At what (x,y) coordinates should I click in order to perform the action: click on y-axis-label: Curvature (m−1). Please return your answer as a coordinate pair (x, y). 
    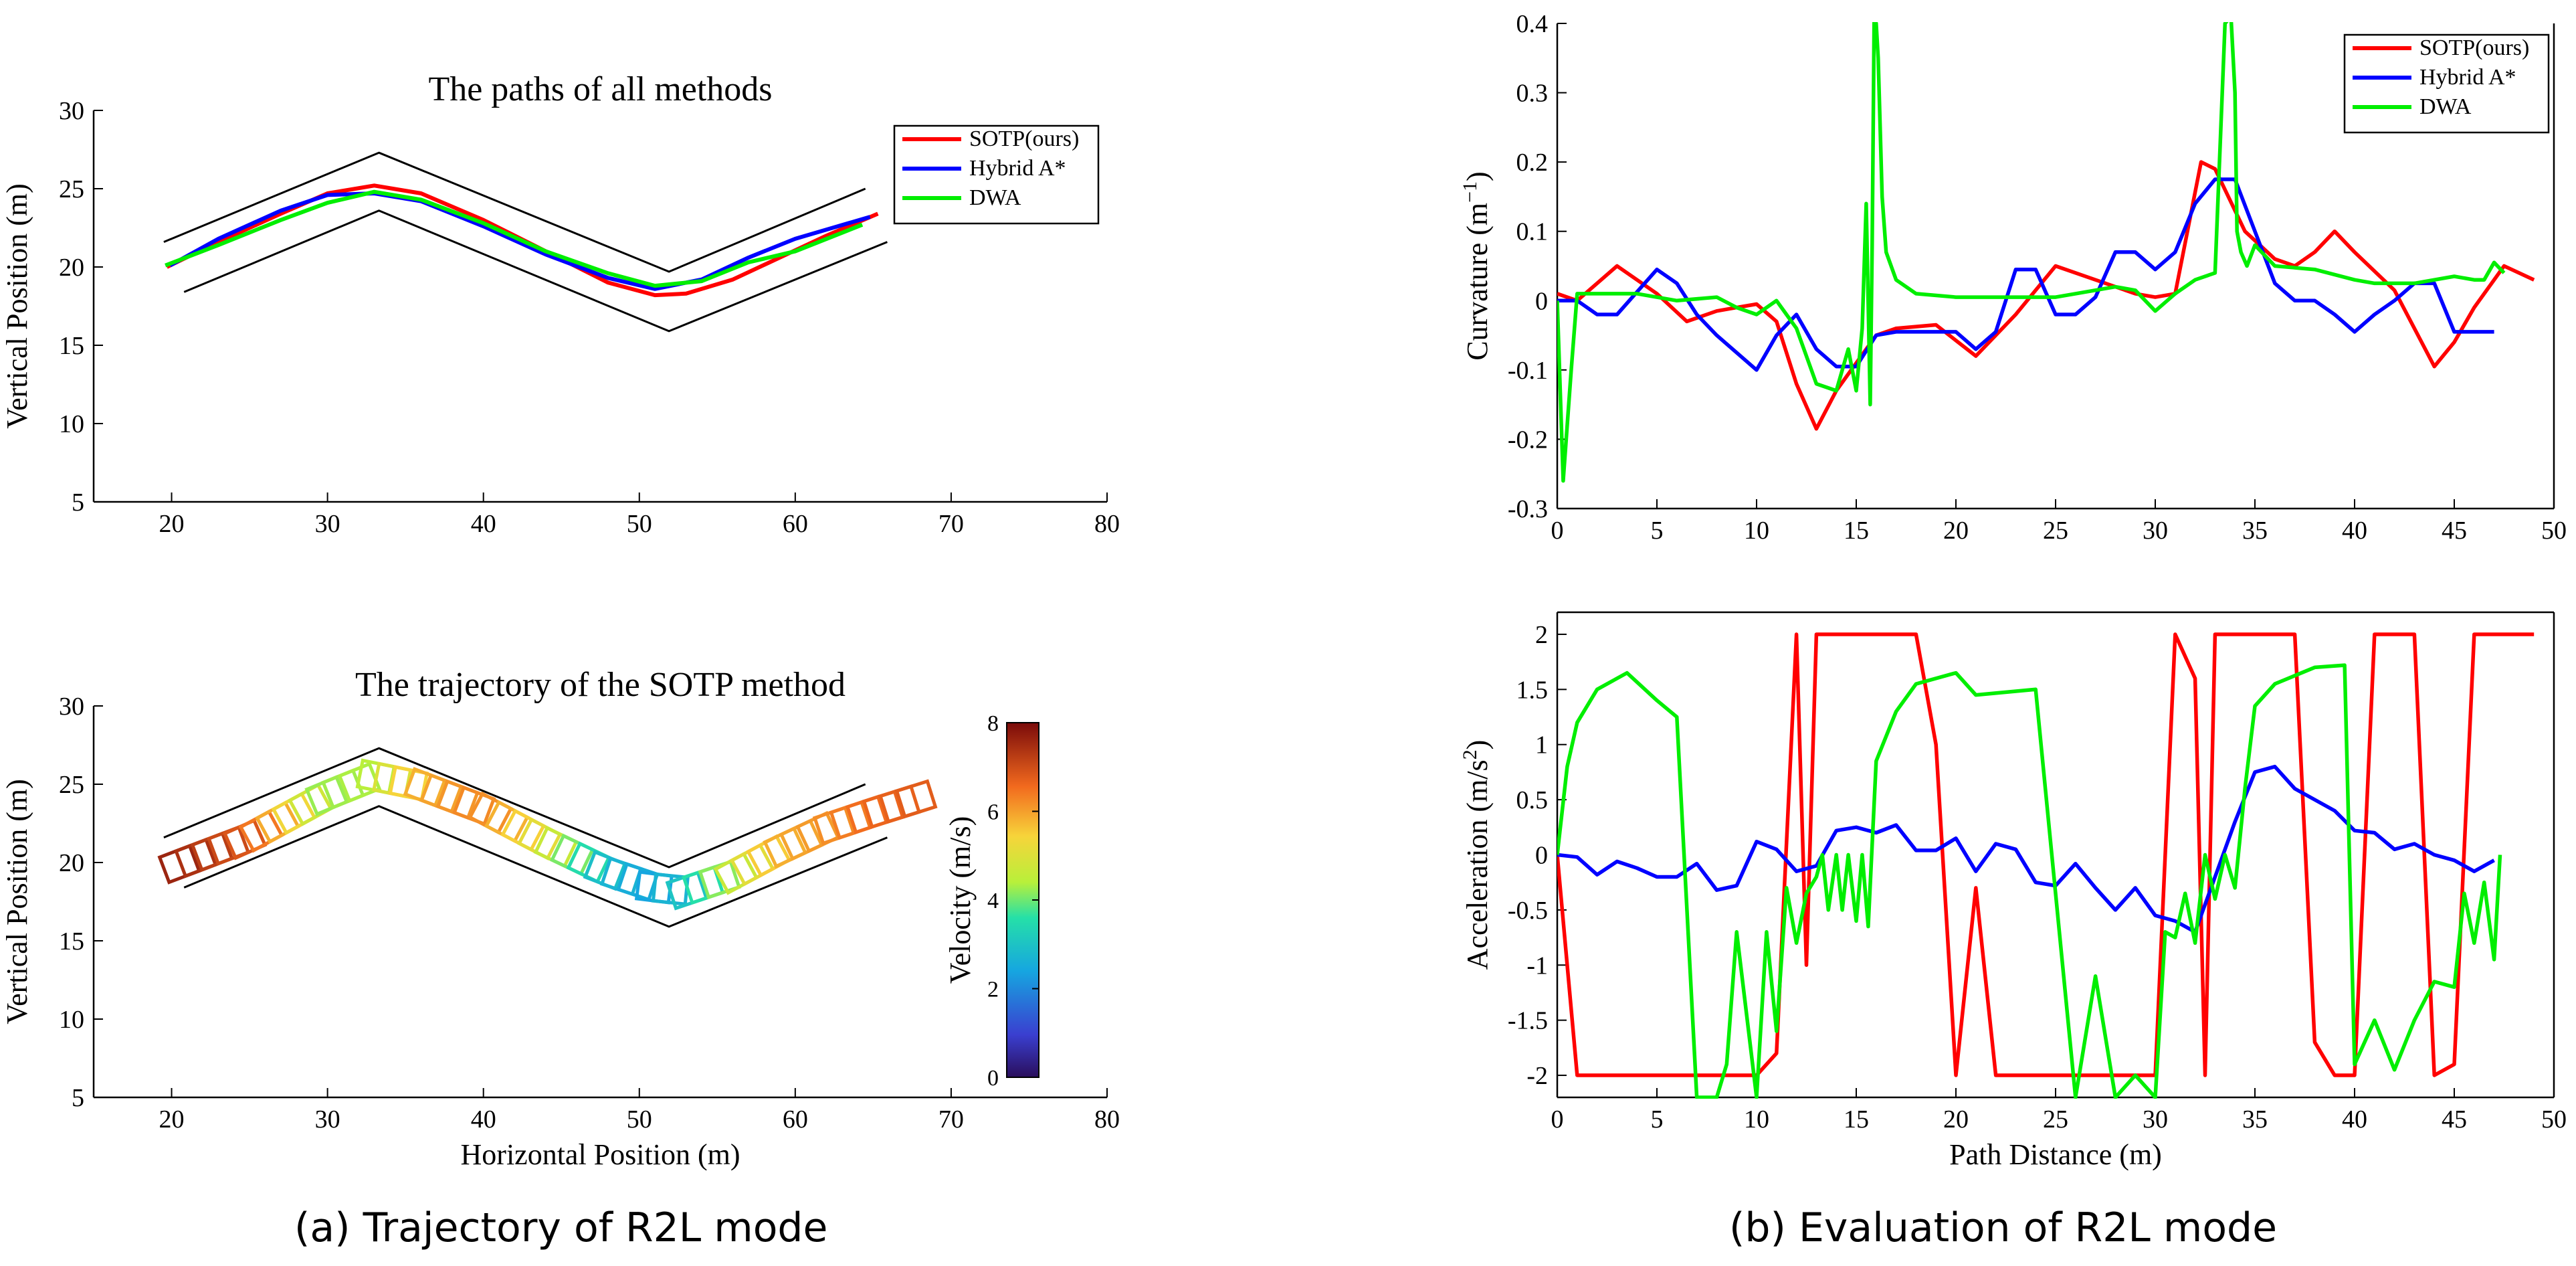
    Looking at the image, I should click on (1476, 265).